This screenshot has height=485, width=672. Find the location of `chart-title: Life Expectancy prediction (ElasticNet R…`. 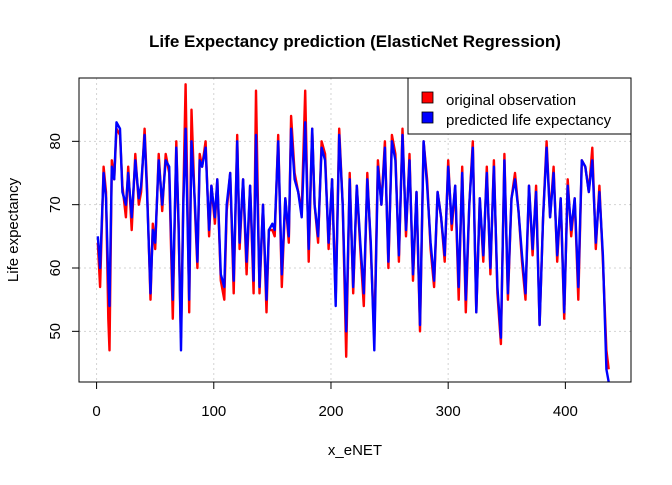

chart-title: Life Expectancy prediction (ElasticNet R… is located at coordinates (355, 41).